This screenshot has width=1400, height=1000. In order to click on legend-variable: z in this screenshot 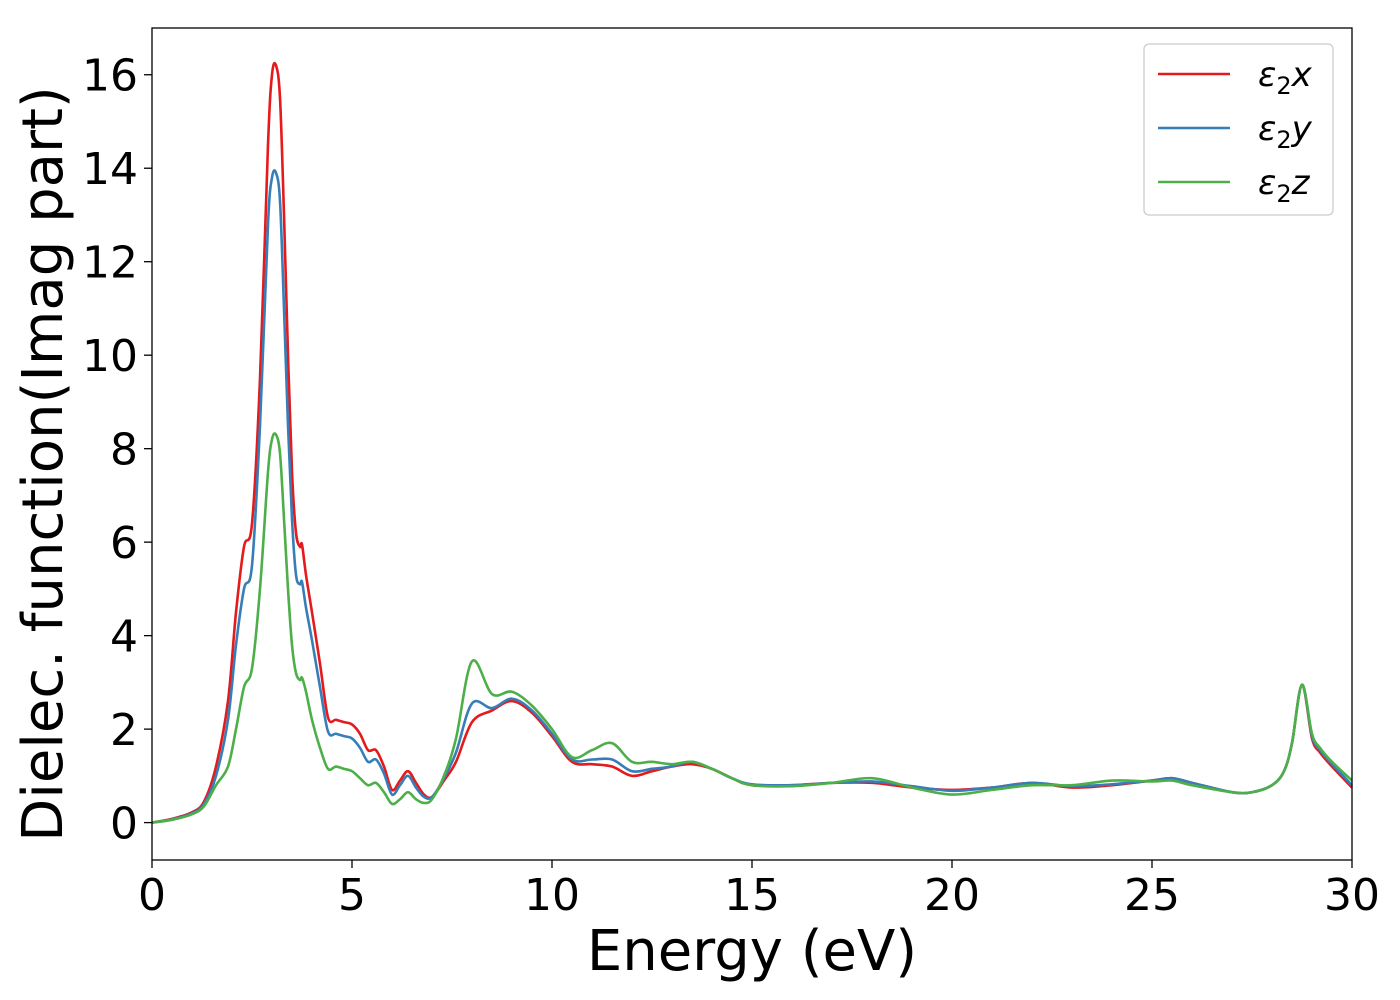, I will do `click(1301, 183)`.